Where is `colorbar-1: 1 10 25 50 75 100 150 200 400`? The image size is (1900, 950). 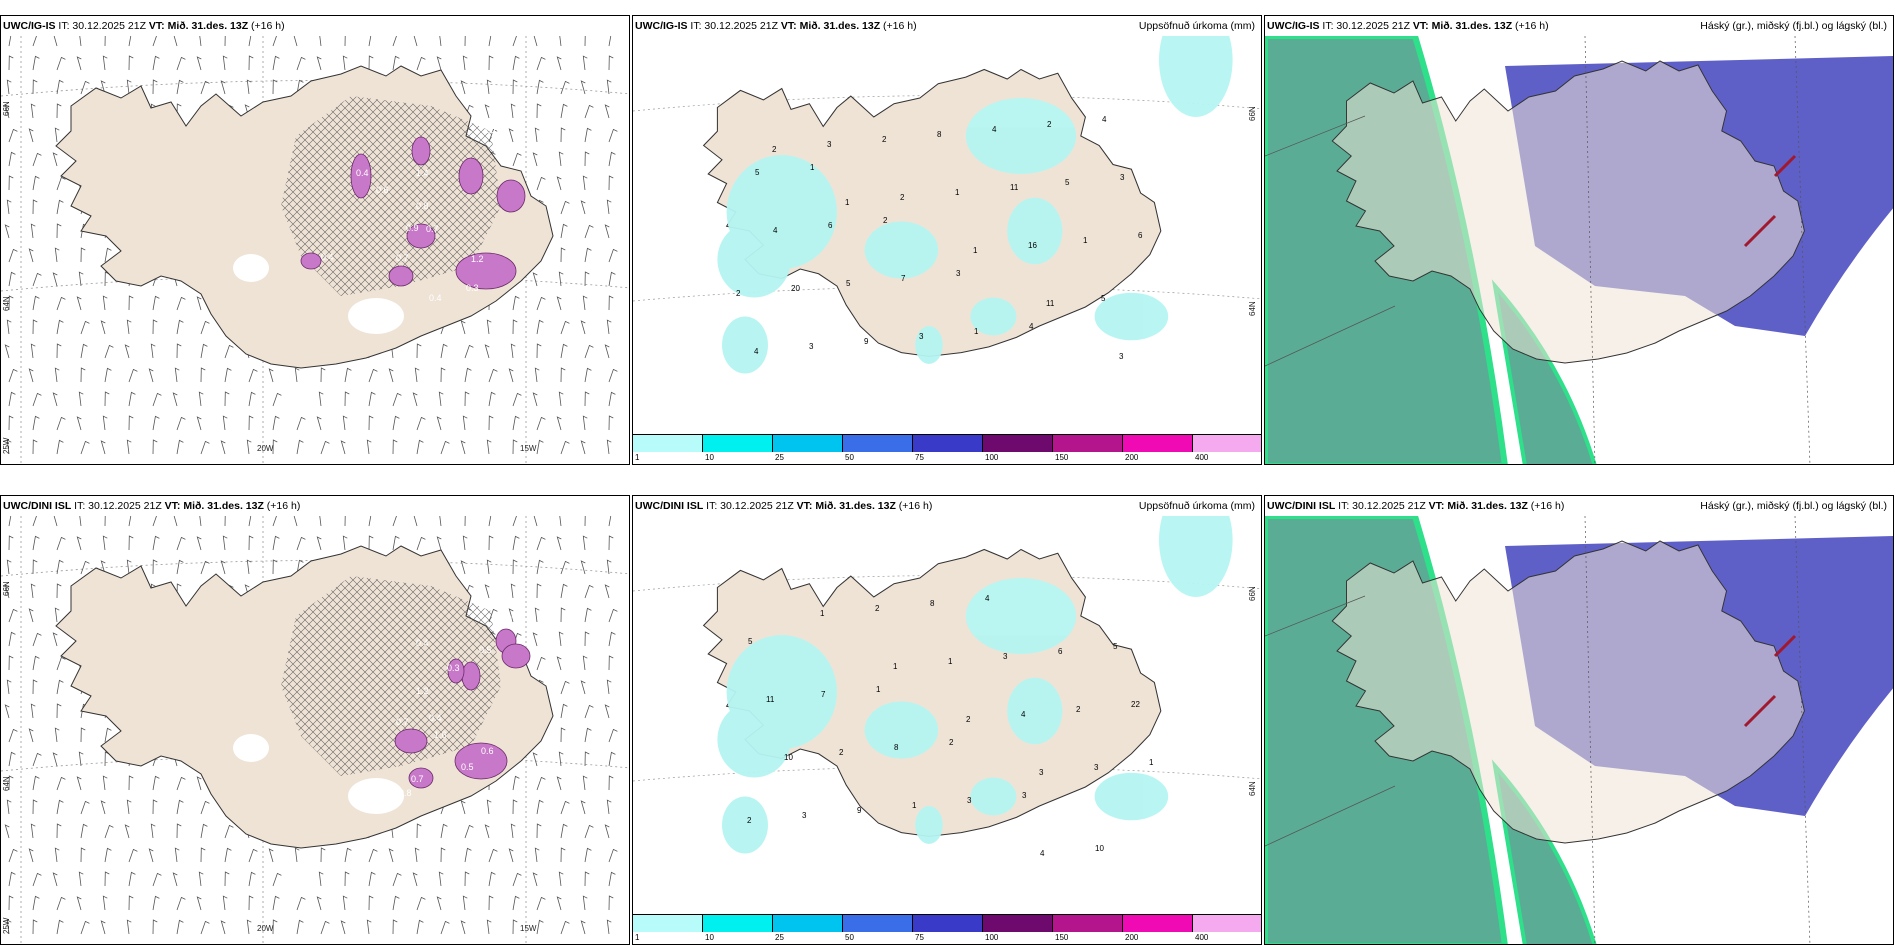
colorbar-1: 1 10 25 50 75 100 150 200 400 is located at coordinates (947, 449).